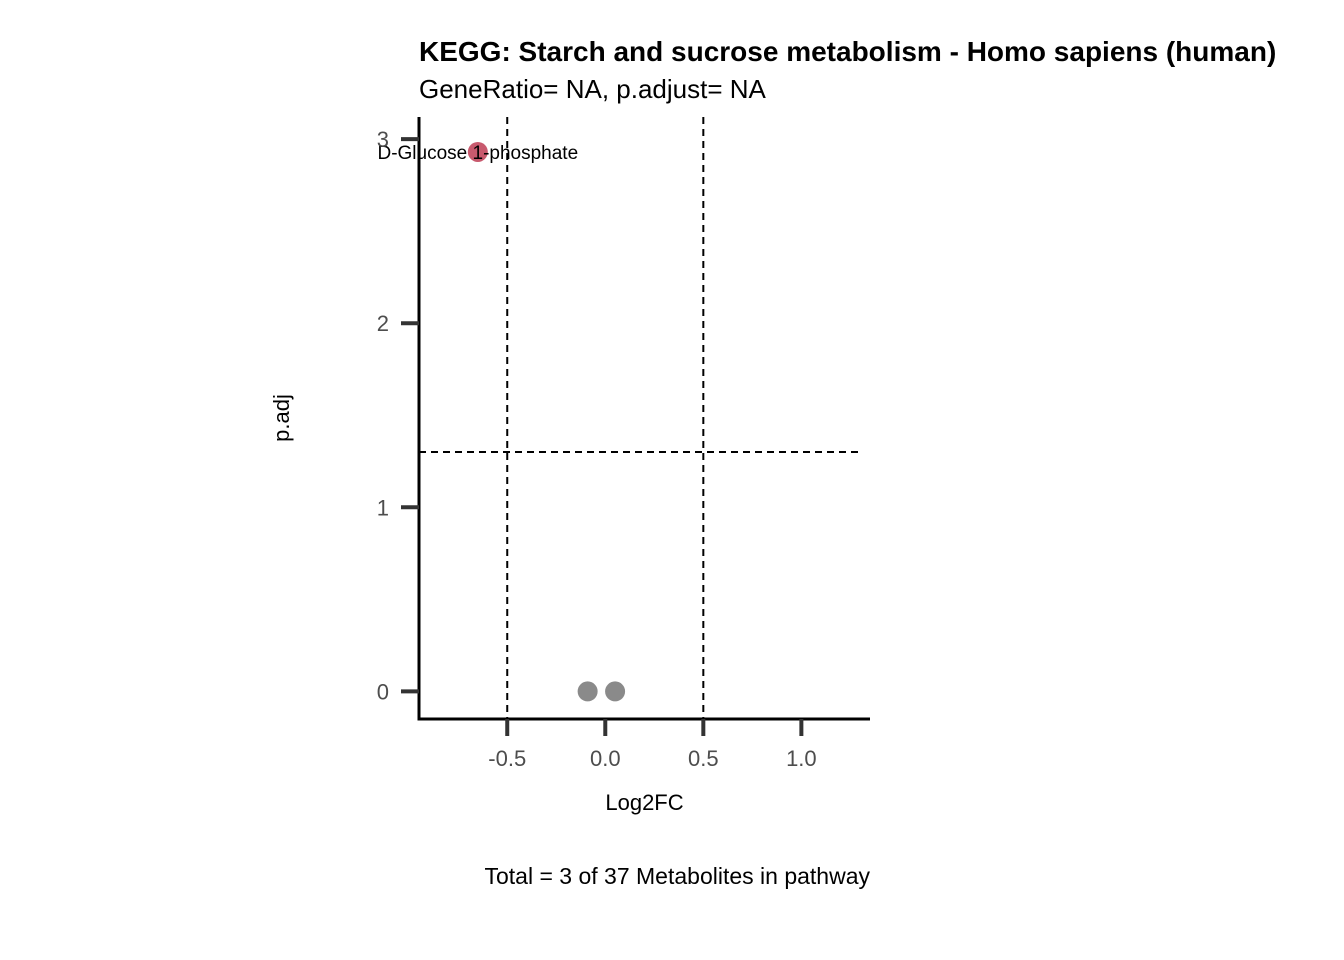 This screenshot has height=960, width=1344. Describe the element at coordinates (678, 876) in the screenshot. I see `chart-caption: Total = 3 of 37 Metabolites in pathway` at that location.